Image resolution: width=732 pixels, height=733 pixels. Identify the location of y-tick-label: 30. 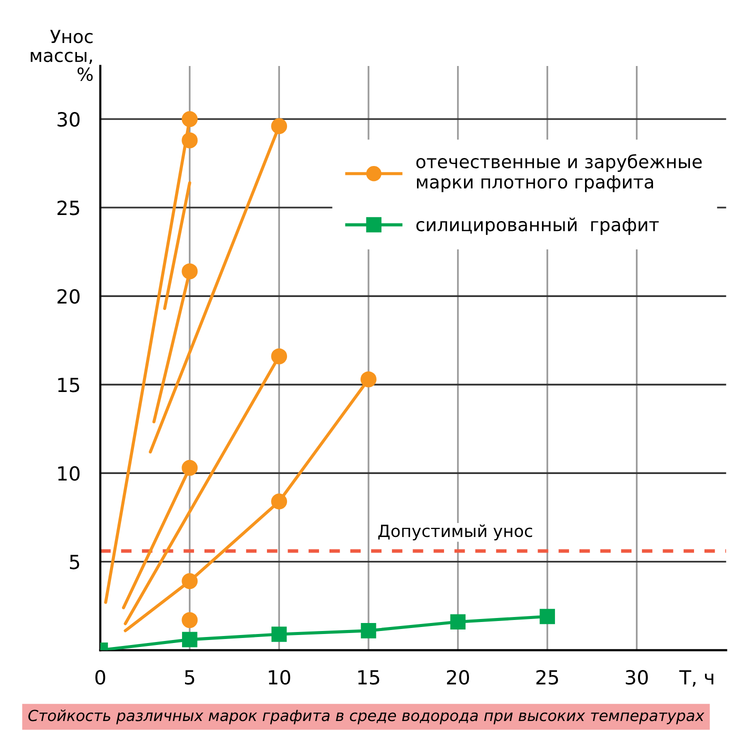
(69, 119).